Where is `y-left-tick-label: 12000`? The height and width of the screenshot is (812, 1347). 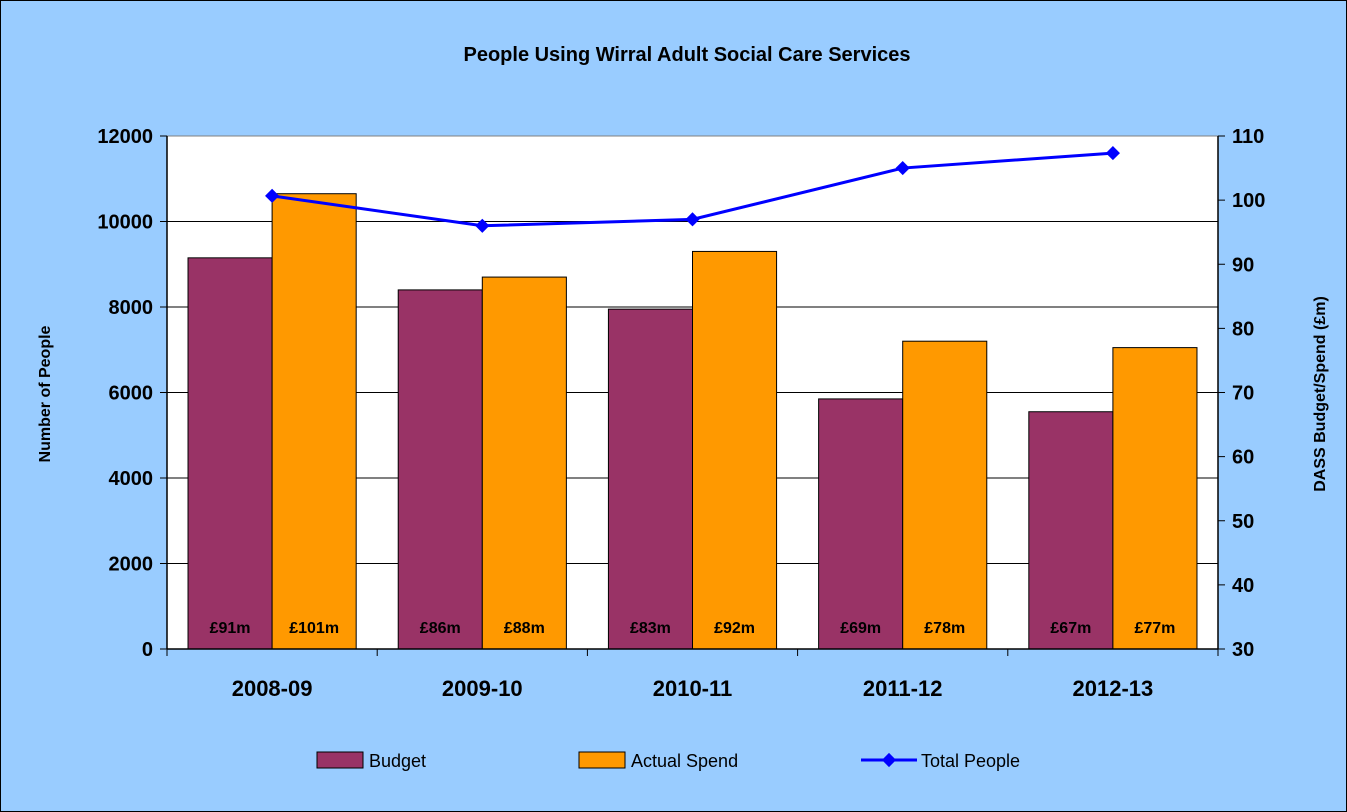 y-left-tick-label: 12000 is located at coordinates (125, 137).